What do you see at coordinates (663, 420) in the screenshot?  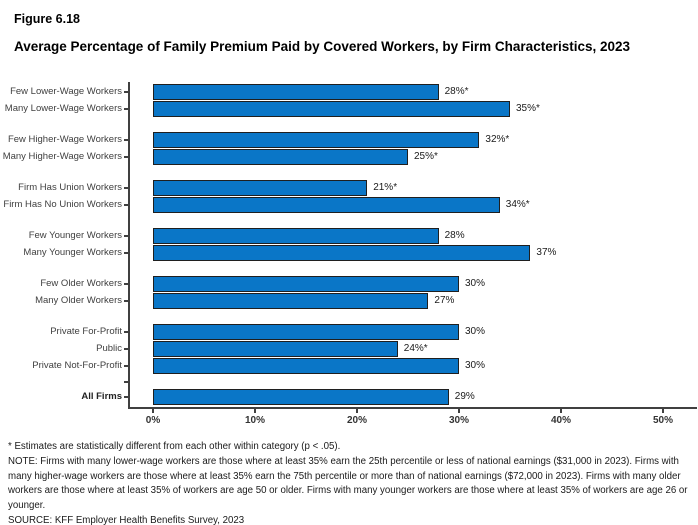 I see `x-axis-tick-label: 50%` at bounding box center [663, 420].